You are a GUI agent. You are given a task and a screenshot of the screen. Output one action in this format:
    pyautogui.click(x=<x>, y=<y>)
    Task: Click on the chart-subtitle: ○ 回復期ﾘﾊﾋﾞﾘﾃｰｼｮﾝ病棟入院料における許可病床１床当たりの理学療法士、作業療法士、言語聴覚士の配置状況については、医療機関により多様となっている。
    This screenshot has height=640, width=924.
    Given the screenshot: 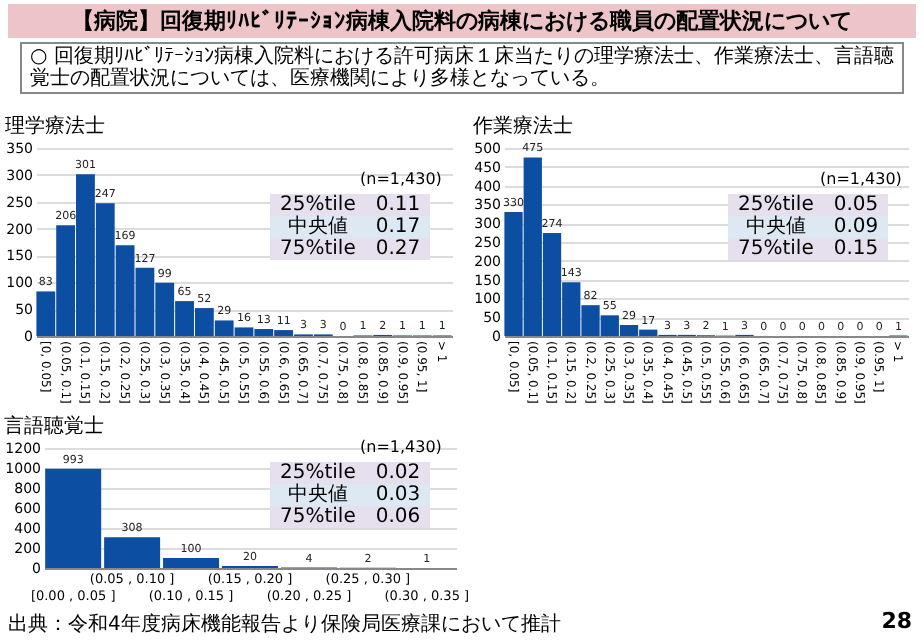 What is the action you would take?
    pyautogui.click(x=462, y=68)
    